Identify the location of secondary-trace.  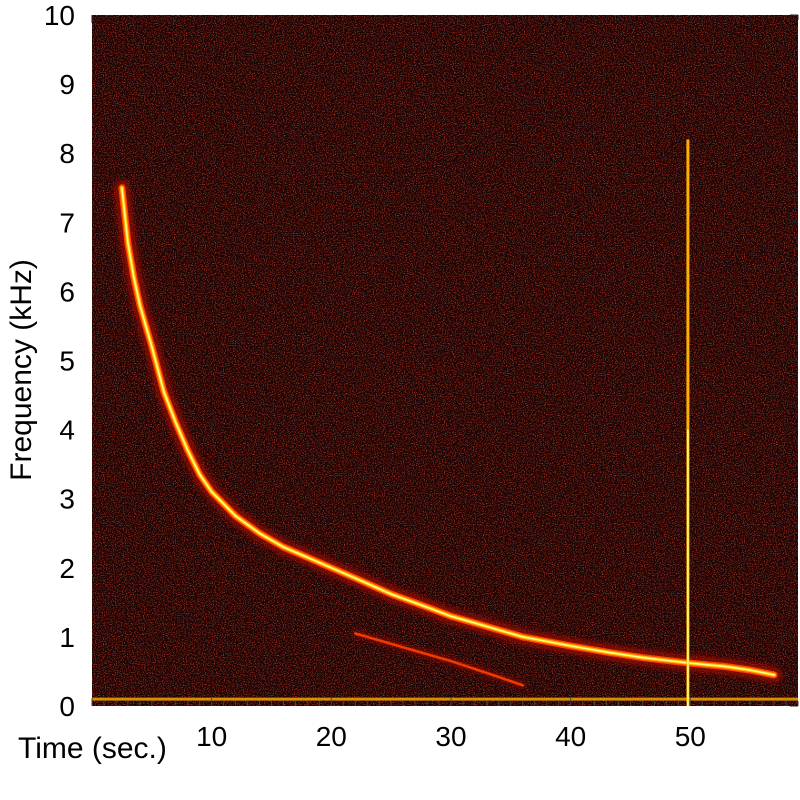
(439, 659).